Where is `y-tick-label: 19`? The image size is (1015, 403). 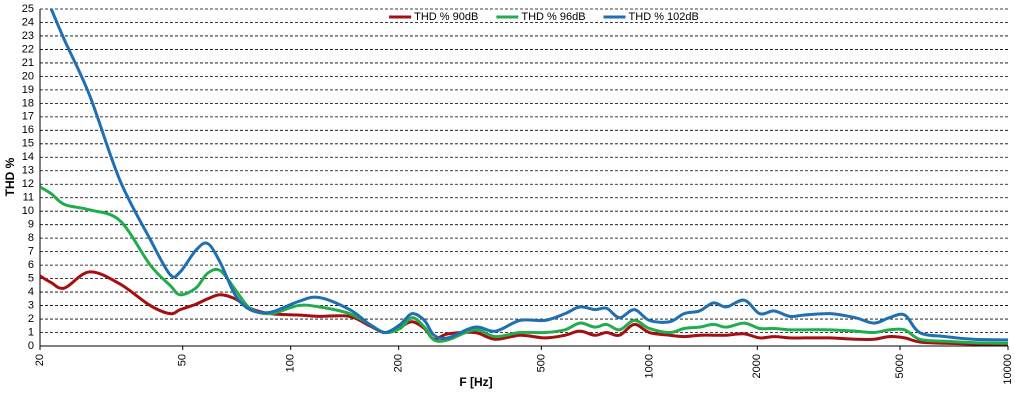 y-tick-label: 19 is located at coordinates (28, 90).